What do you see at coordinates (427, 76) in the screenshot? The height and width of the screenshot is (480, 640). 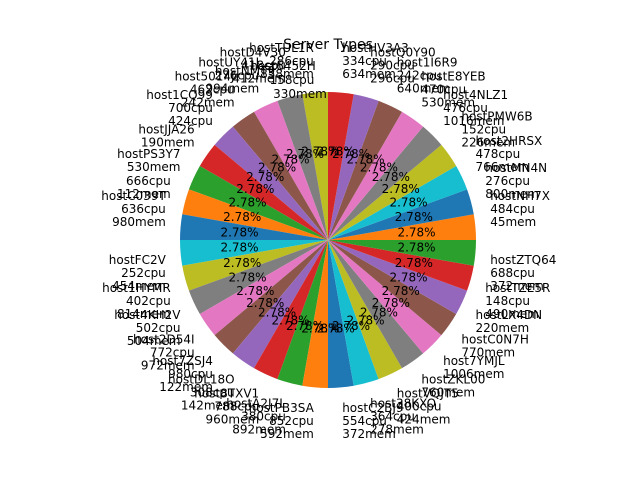 I see `slice-label: host1I6R9 242cpu 640mem` at bounding box center [427, 76].